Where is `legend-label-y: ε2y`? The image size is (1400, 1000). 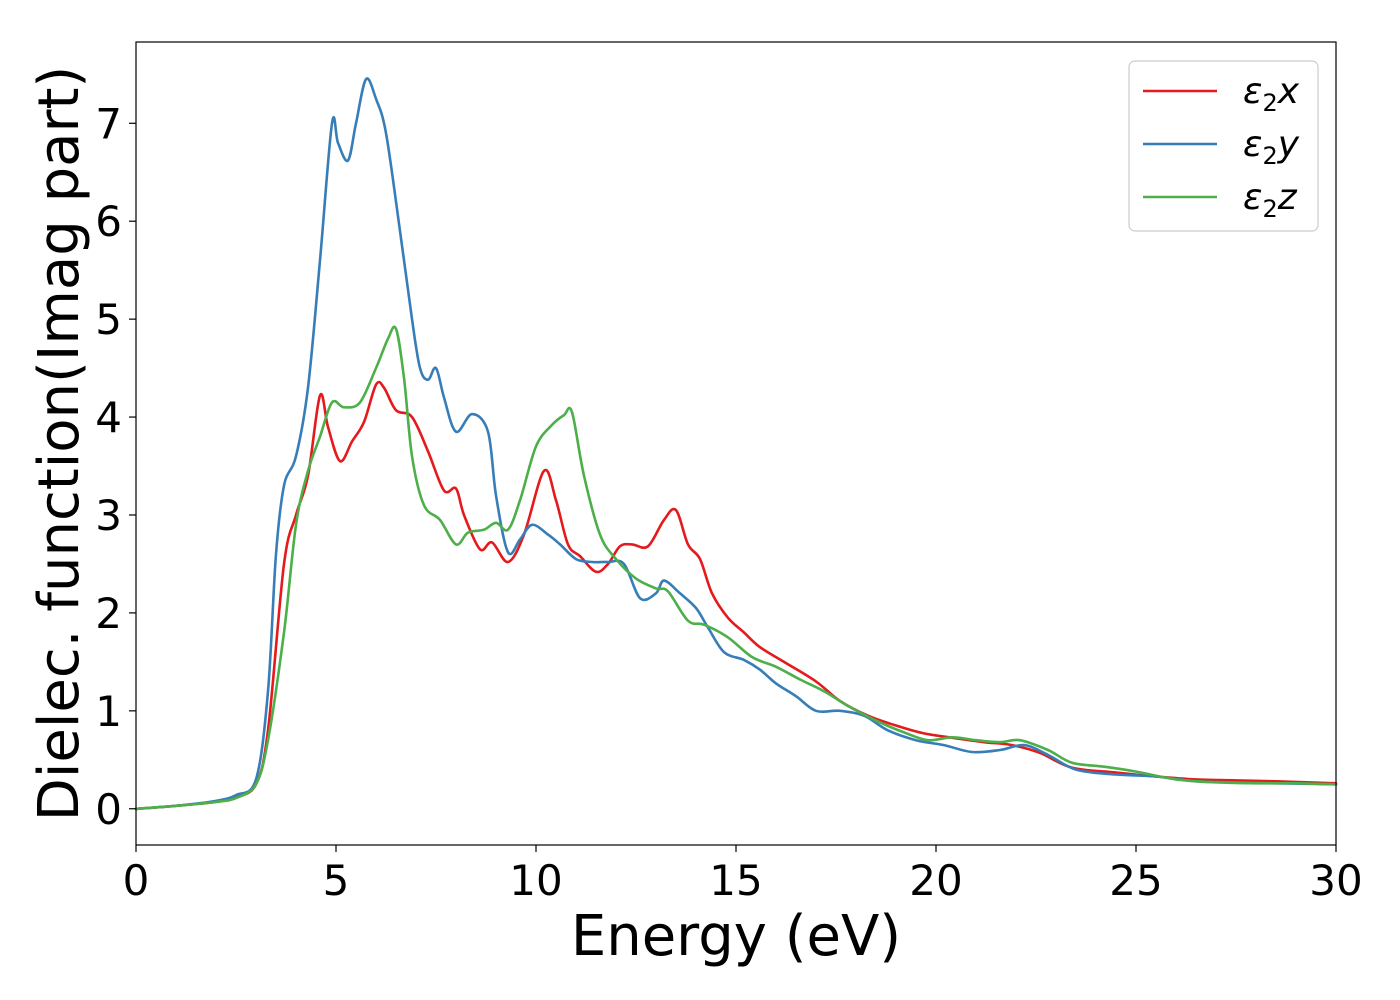 legend-label-y: ε2y is located at coordinates (1271, 147).